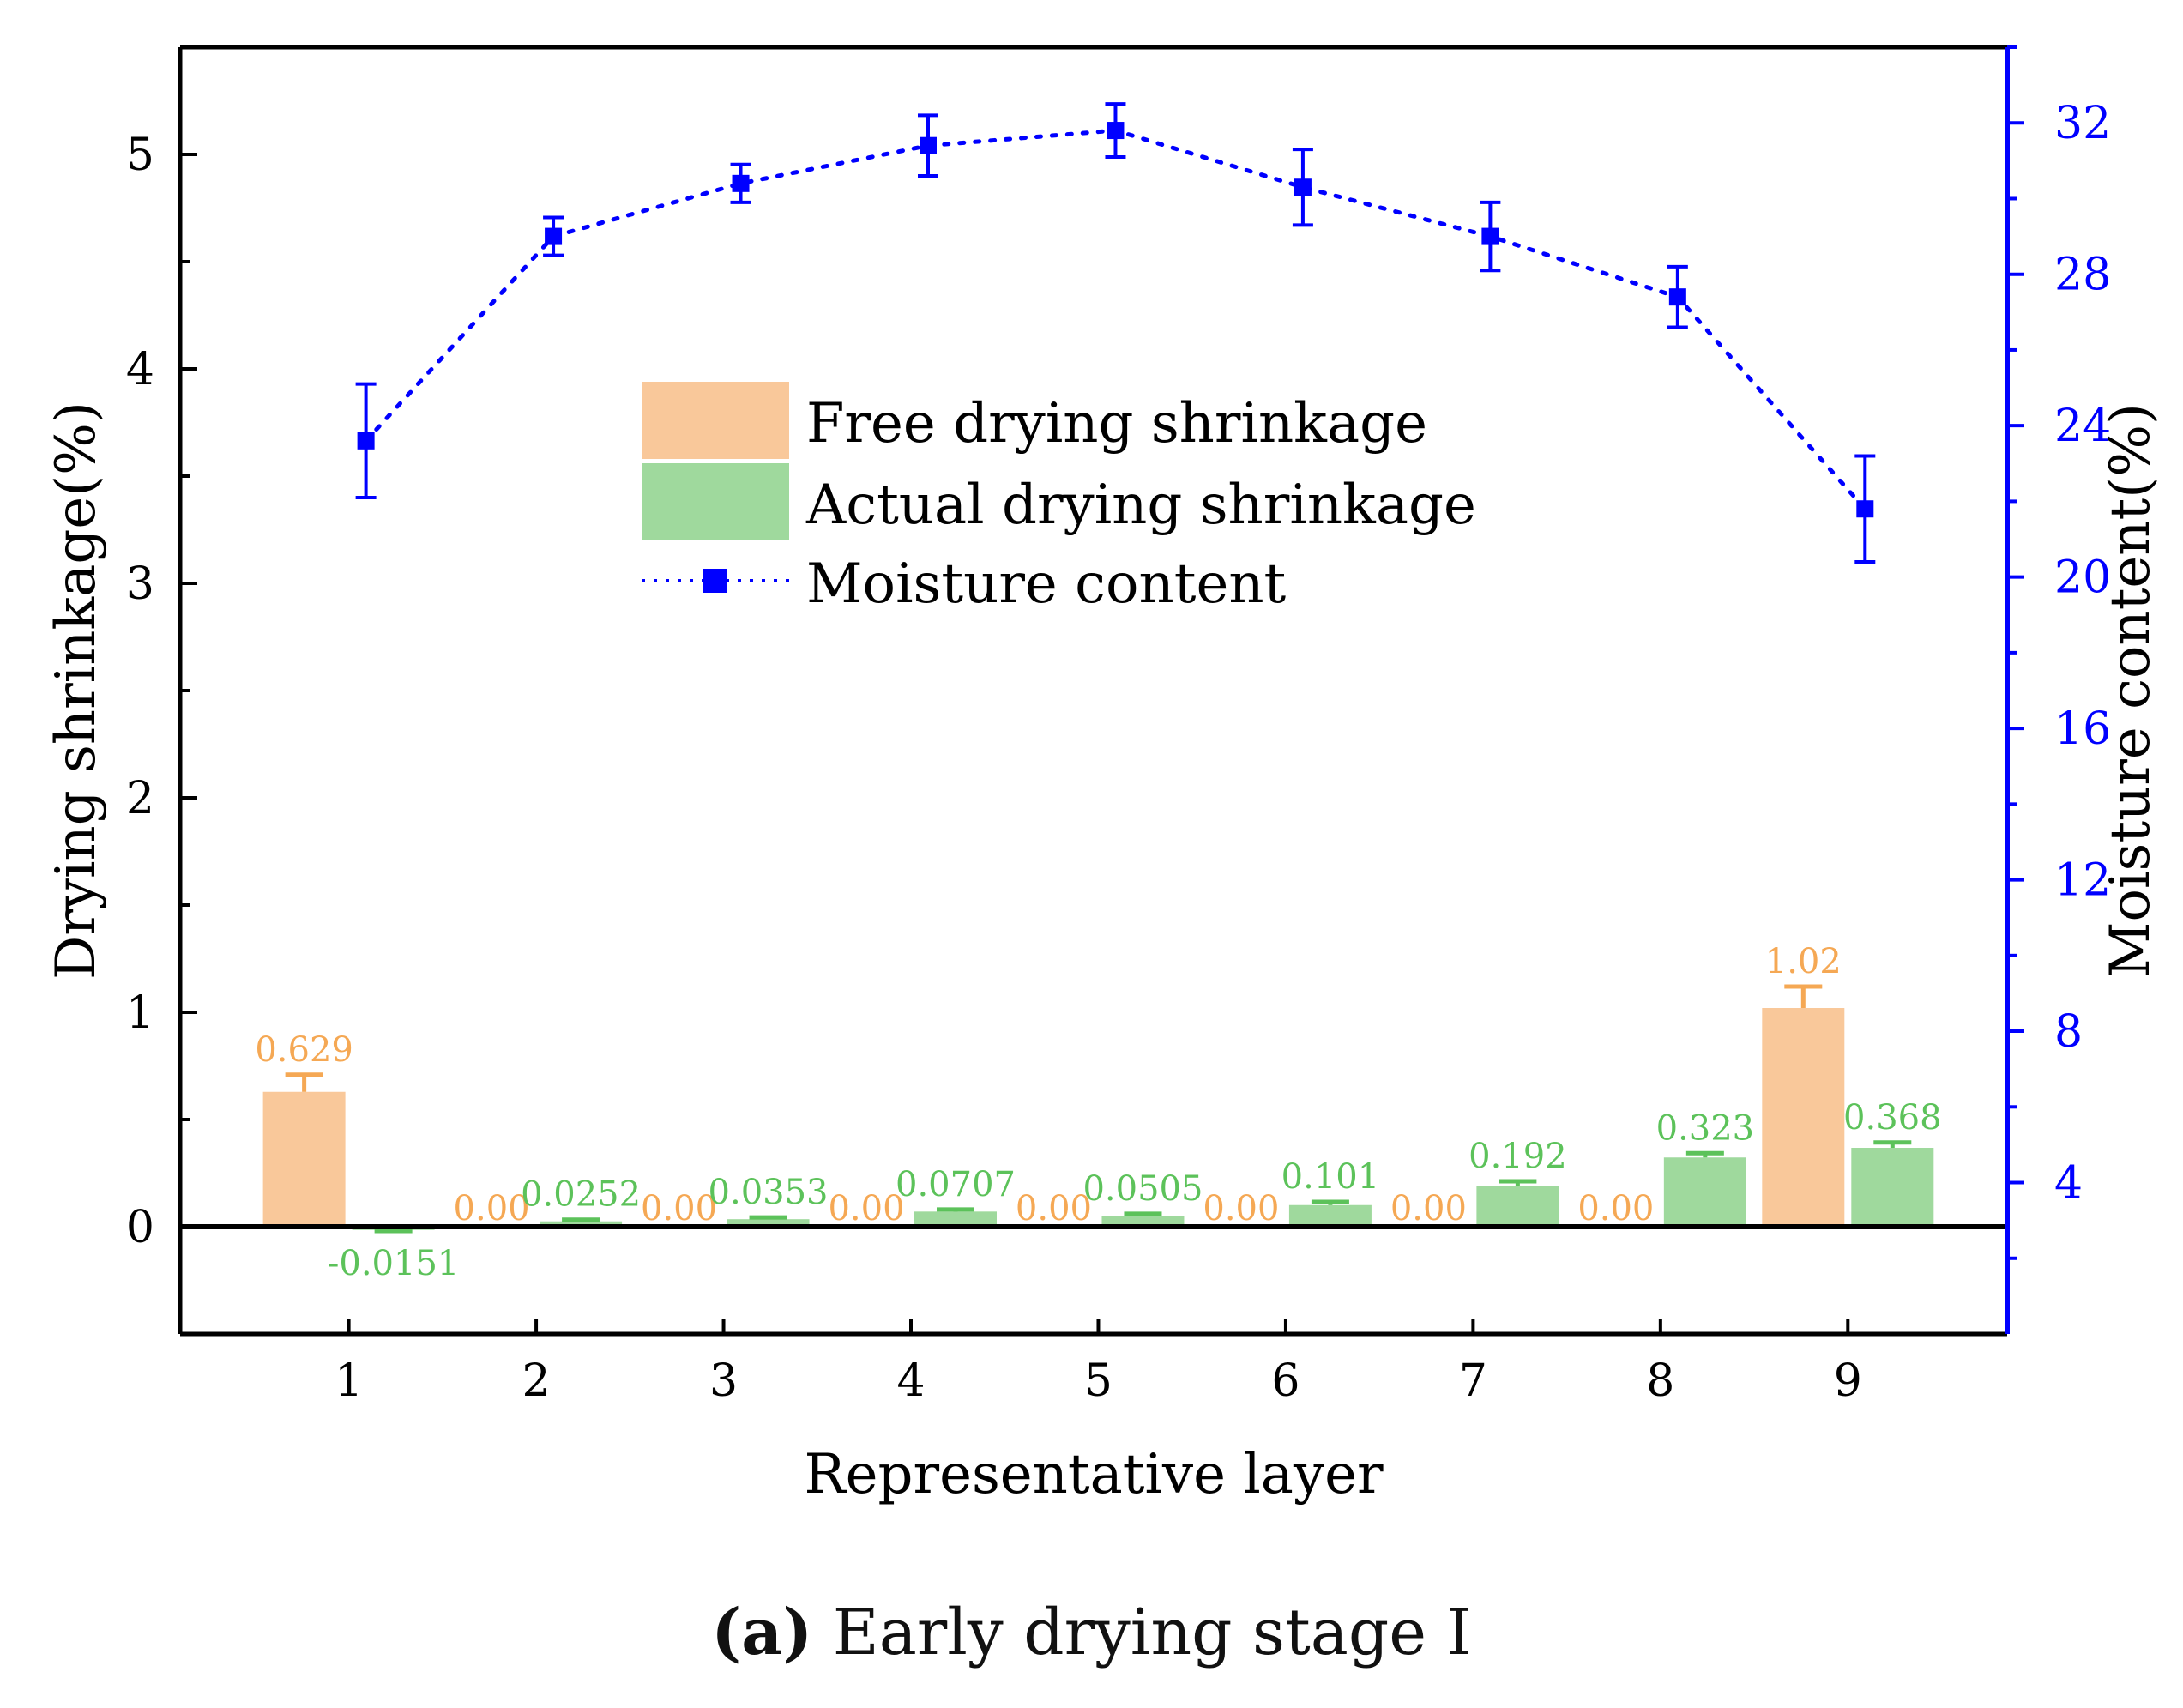 The height and width of the screenshot is (1708, 2183). I want to click on caption-label: (a), so click(762, 1632).